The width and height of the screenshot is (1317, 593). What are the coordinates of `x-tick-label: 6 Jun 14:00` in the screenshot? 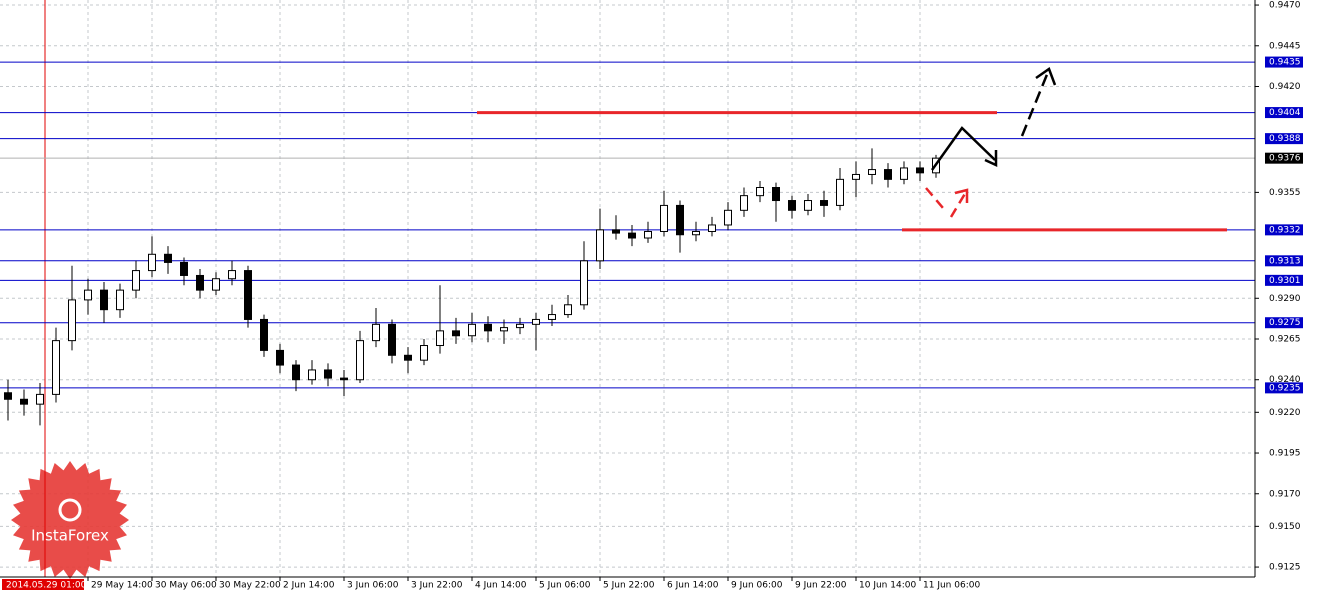 It's located at (693, 586).